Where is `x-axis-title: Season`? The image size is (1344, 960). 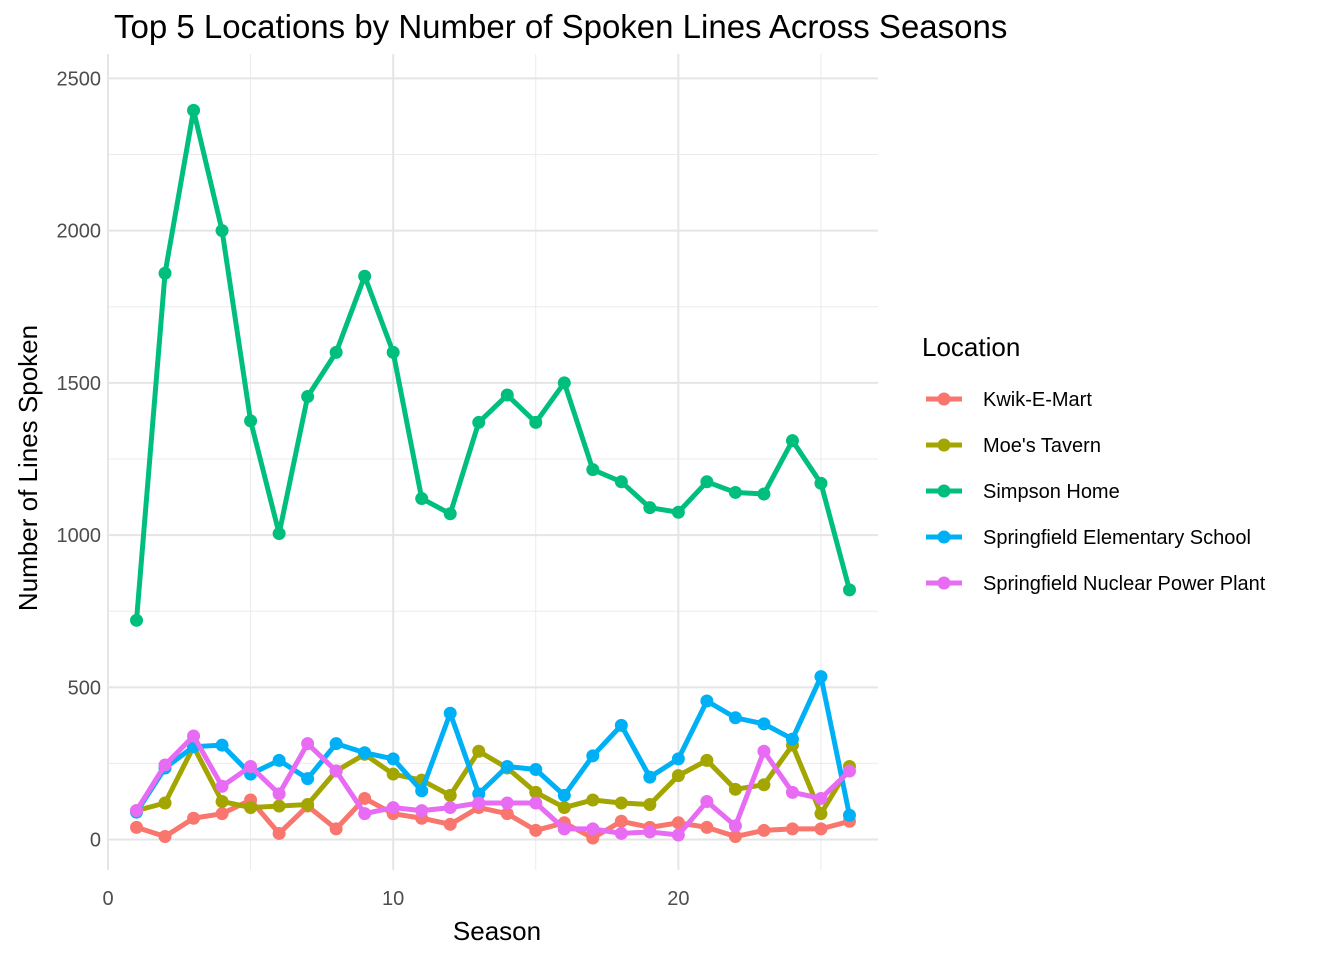 x-axis-title: Season is located at coordinates (497, 931).